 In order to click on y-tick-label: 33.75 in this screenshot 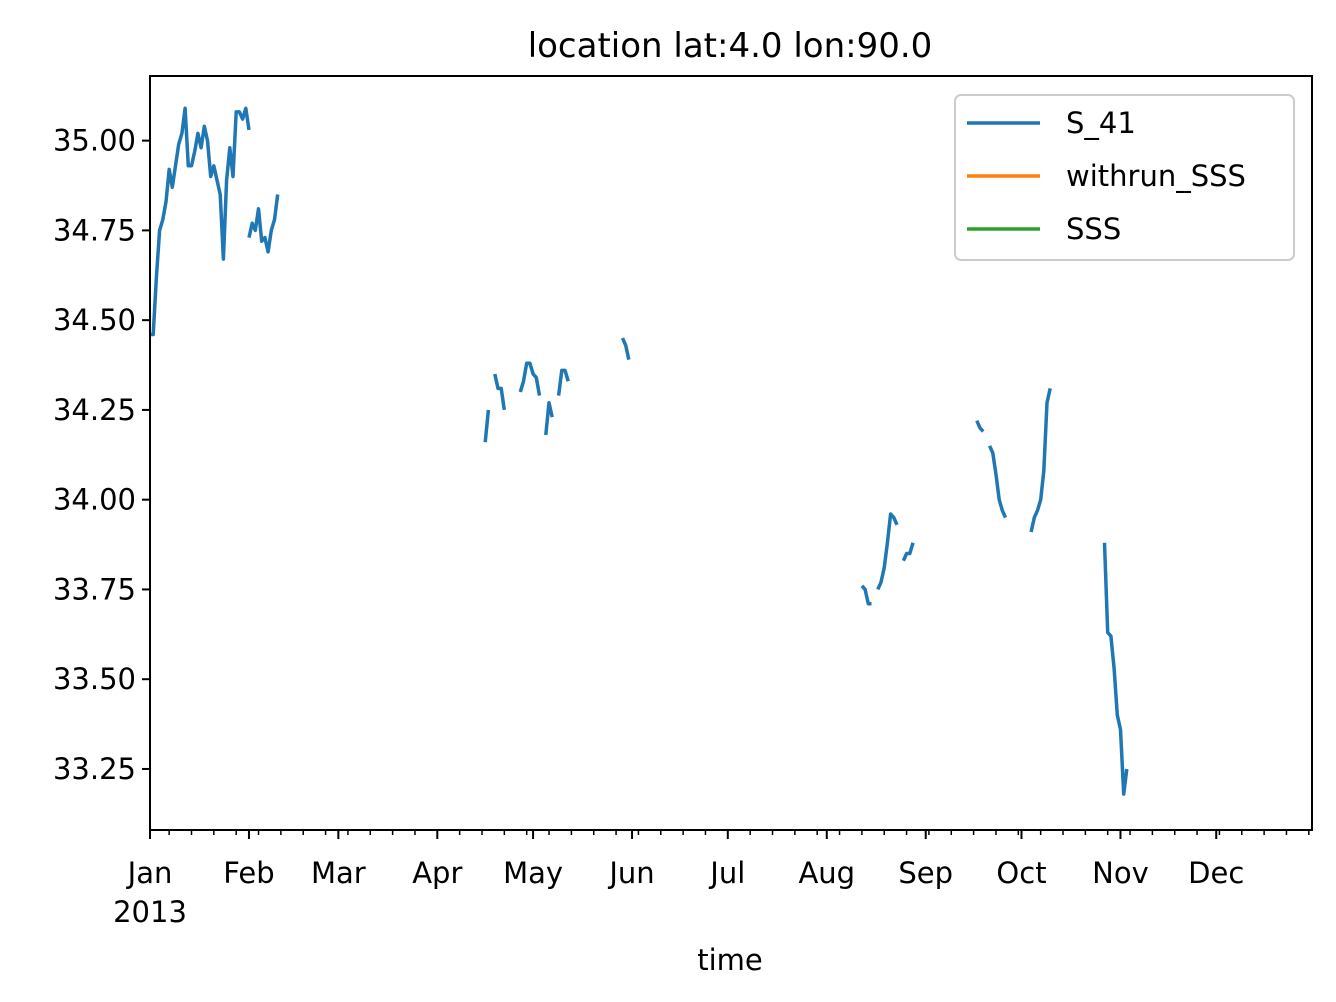, I will do `click(94, 589)`.